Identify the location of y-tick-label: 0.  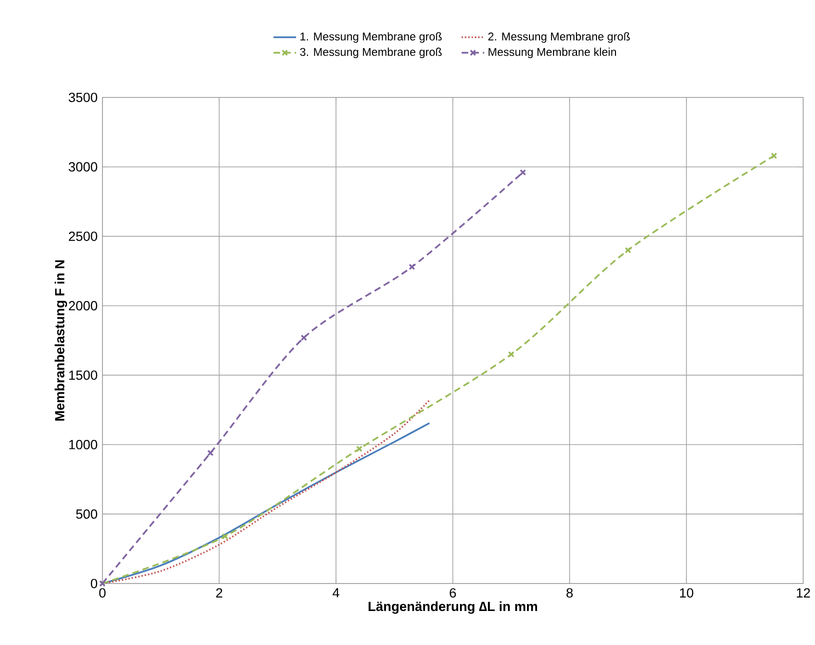
(94, 583).